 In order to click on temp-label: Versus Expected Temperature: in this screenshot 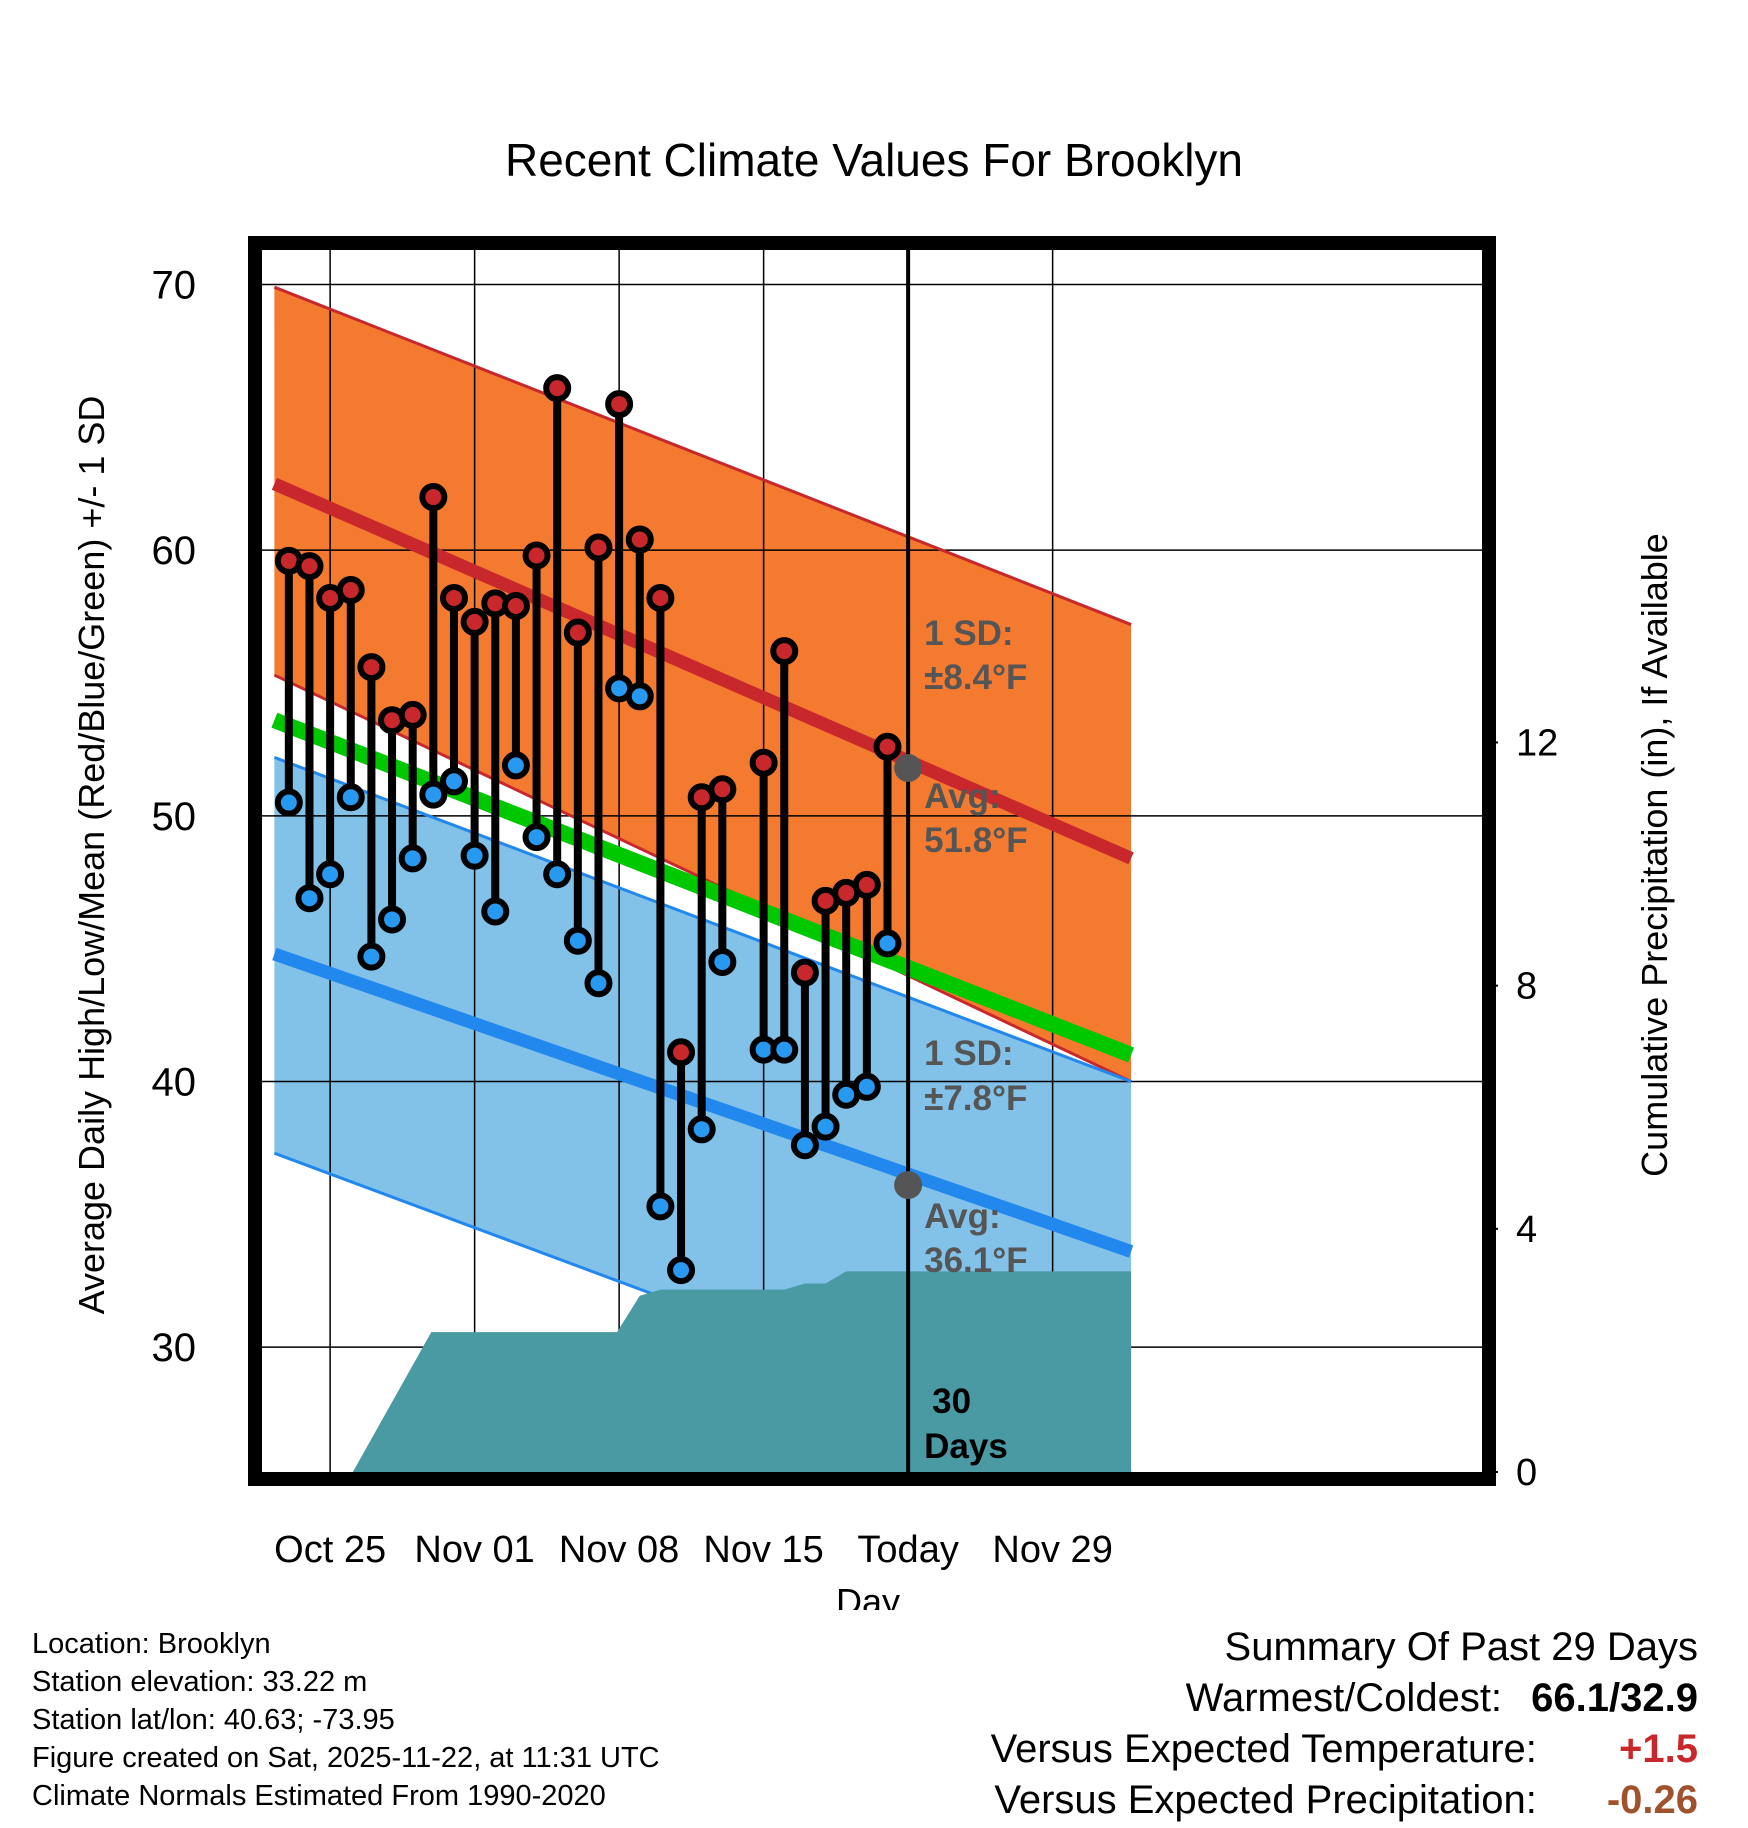, I will do `click(1263, 1749)`.